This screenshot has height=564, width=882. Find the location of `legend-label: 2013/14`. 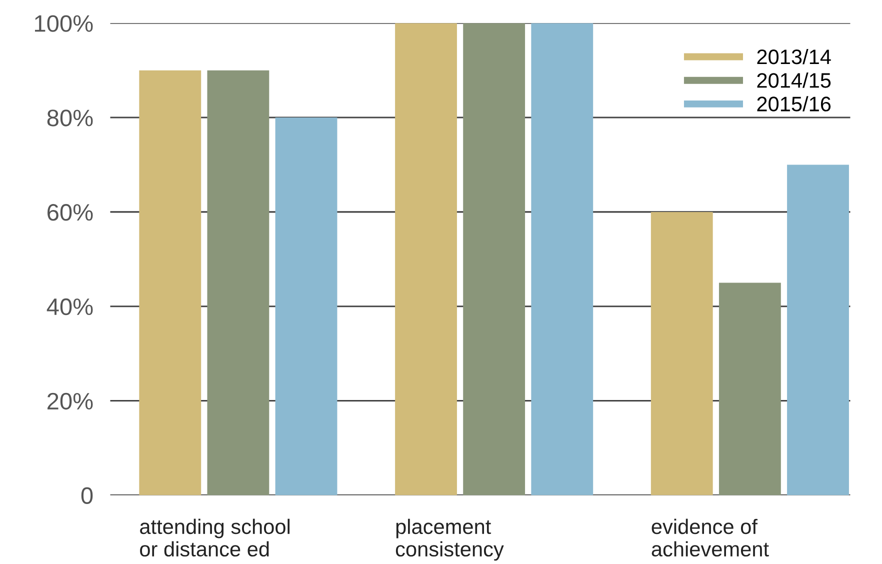

legend-label: 2013/14 is located at coordinates (794, 56).